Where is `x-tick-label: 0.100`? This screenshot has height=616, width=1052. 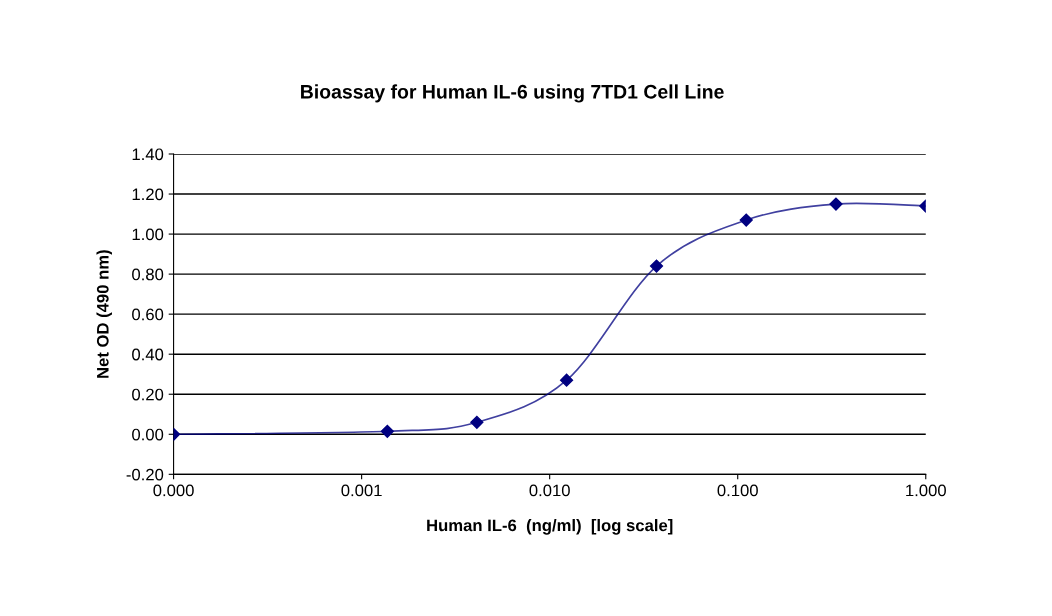
x-tick-label: 0.100 is located at coordinates (737, 490).